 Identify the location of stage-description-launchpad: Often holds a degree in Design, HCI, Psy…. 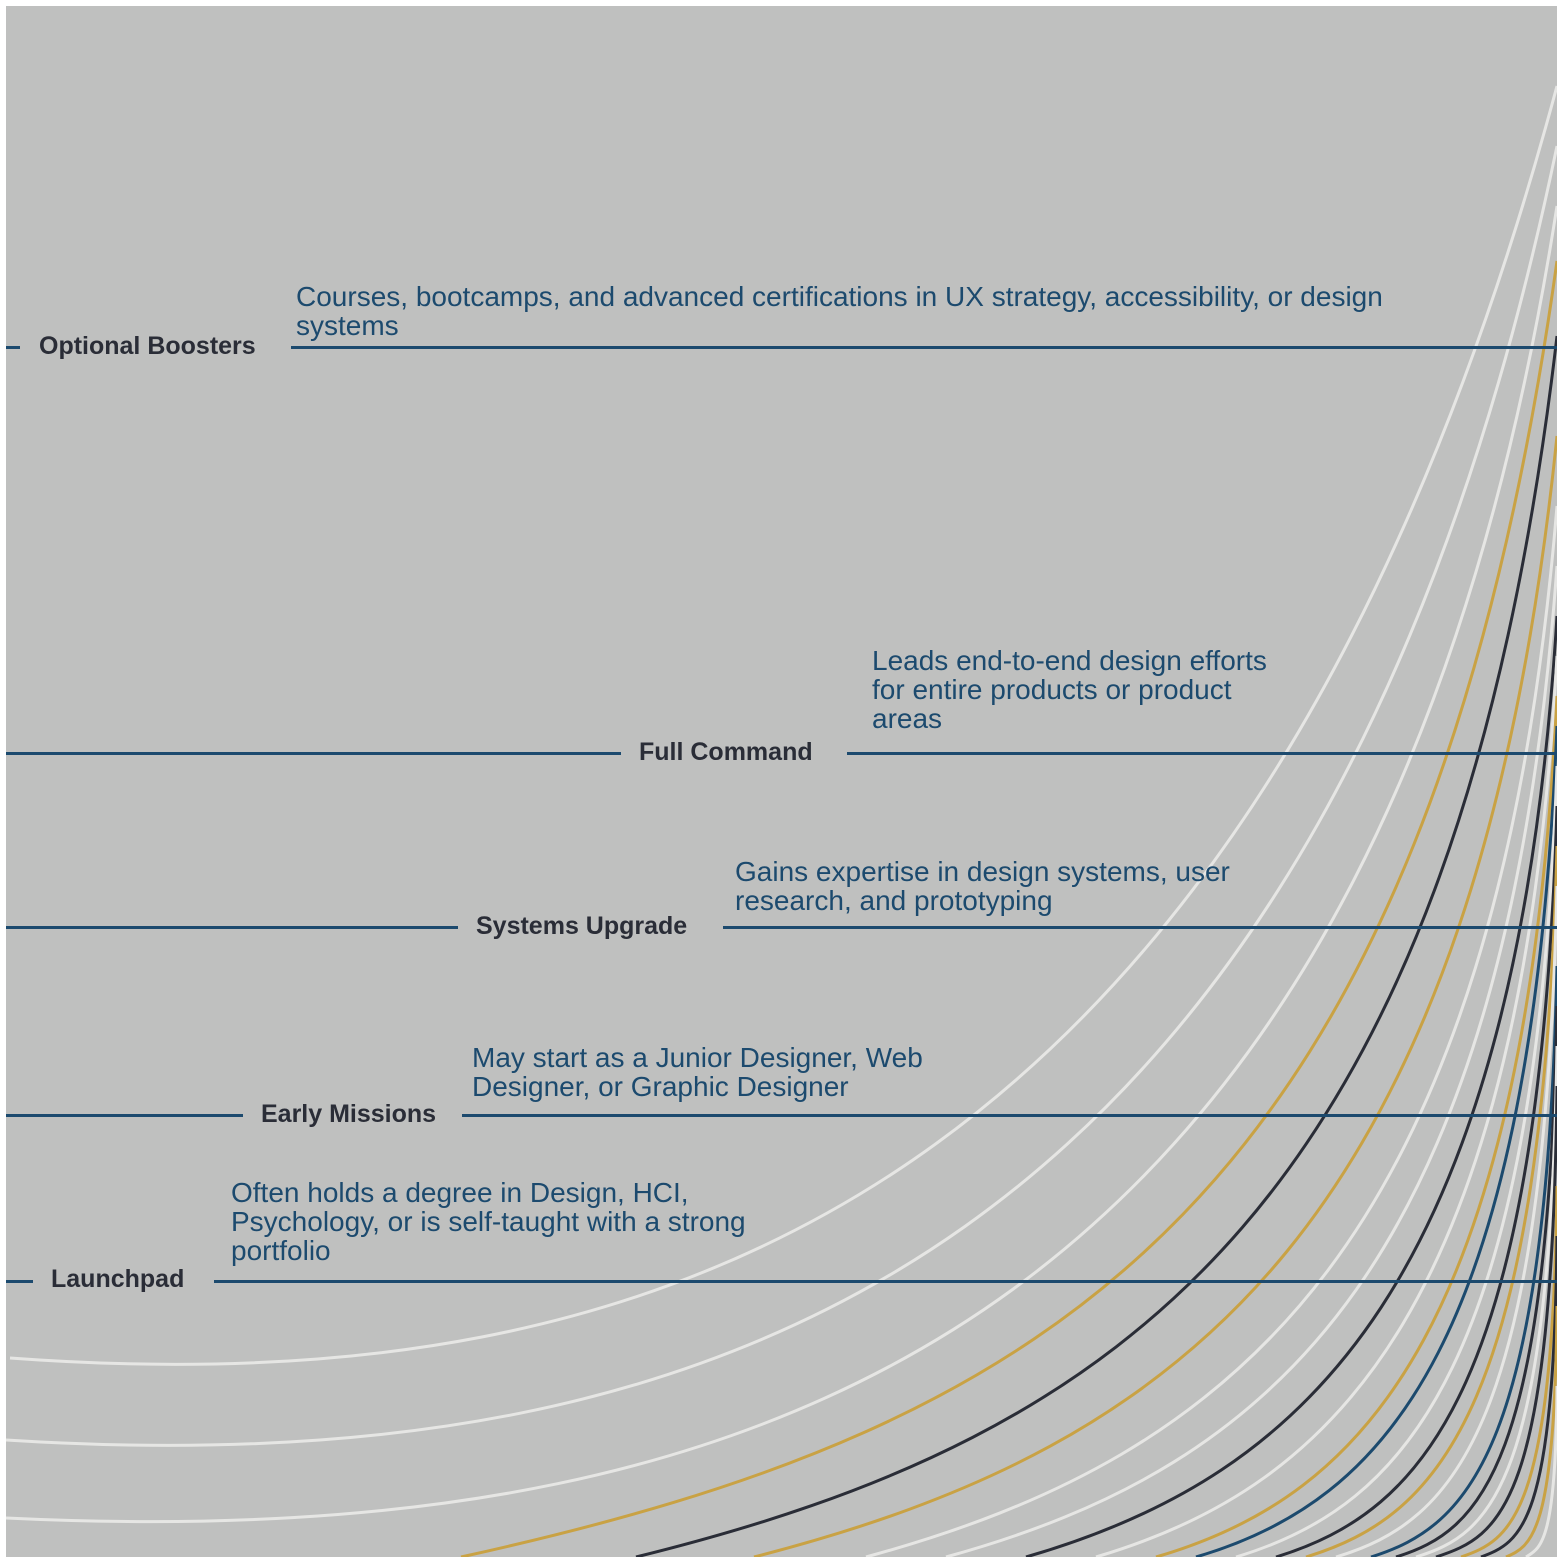
(488, 1221).